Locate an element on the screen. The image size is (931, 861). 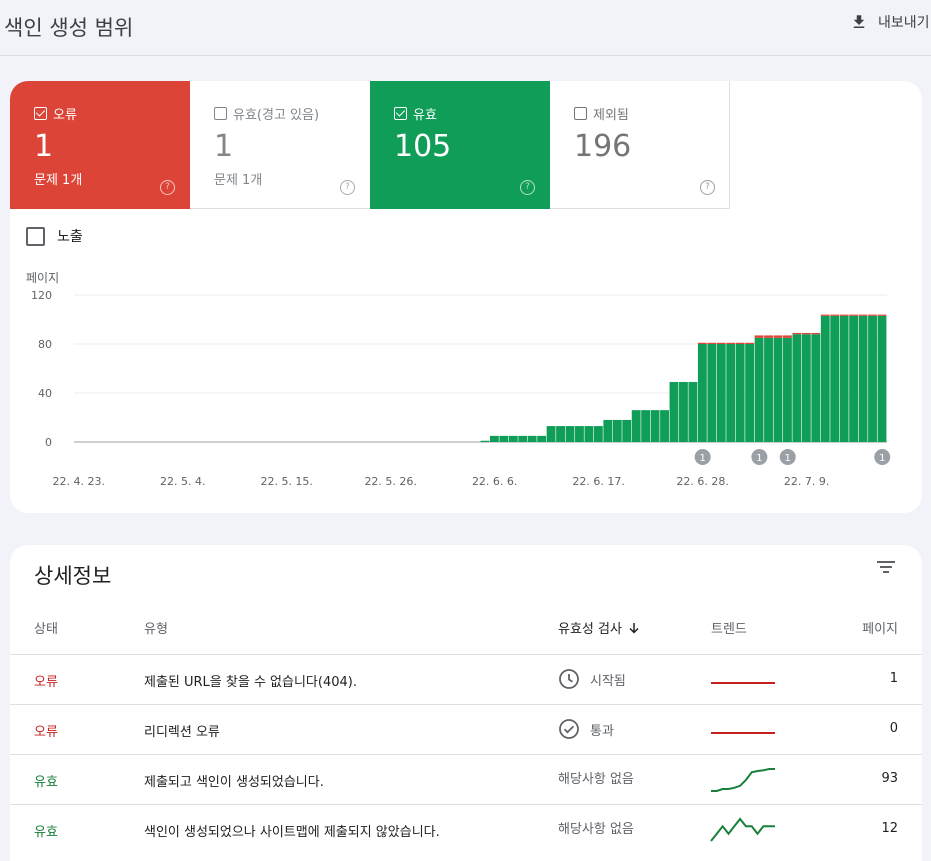
export-button: 내보내기 is located at coordinates (890, 22).